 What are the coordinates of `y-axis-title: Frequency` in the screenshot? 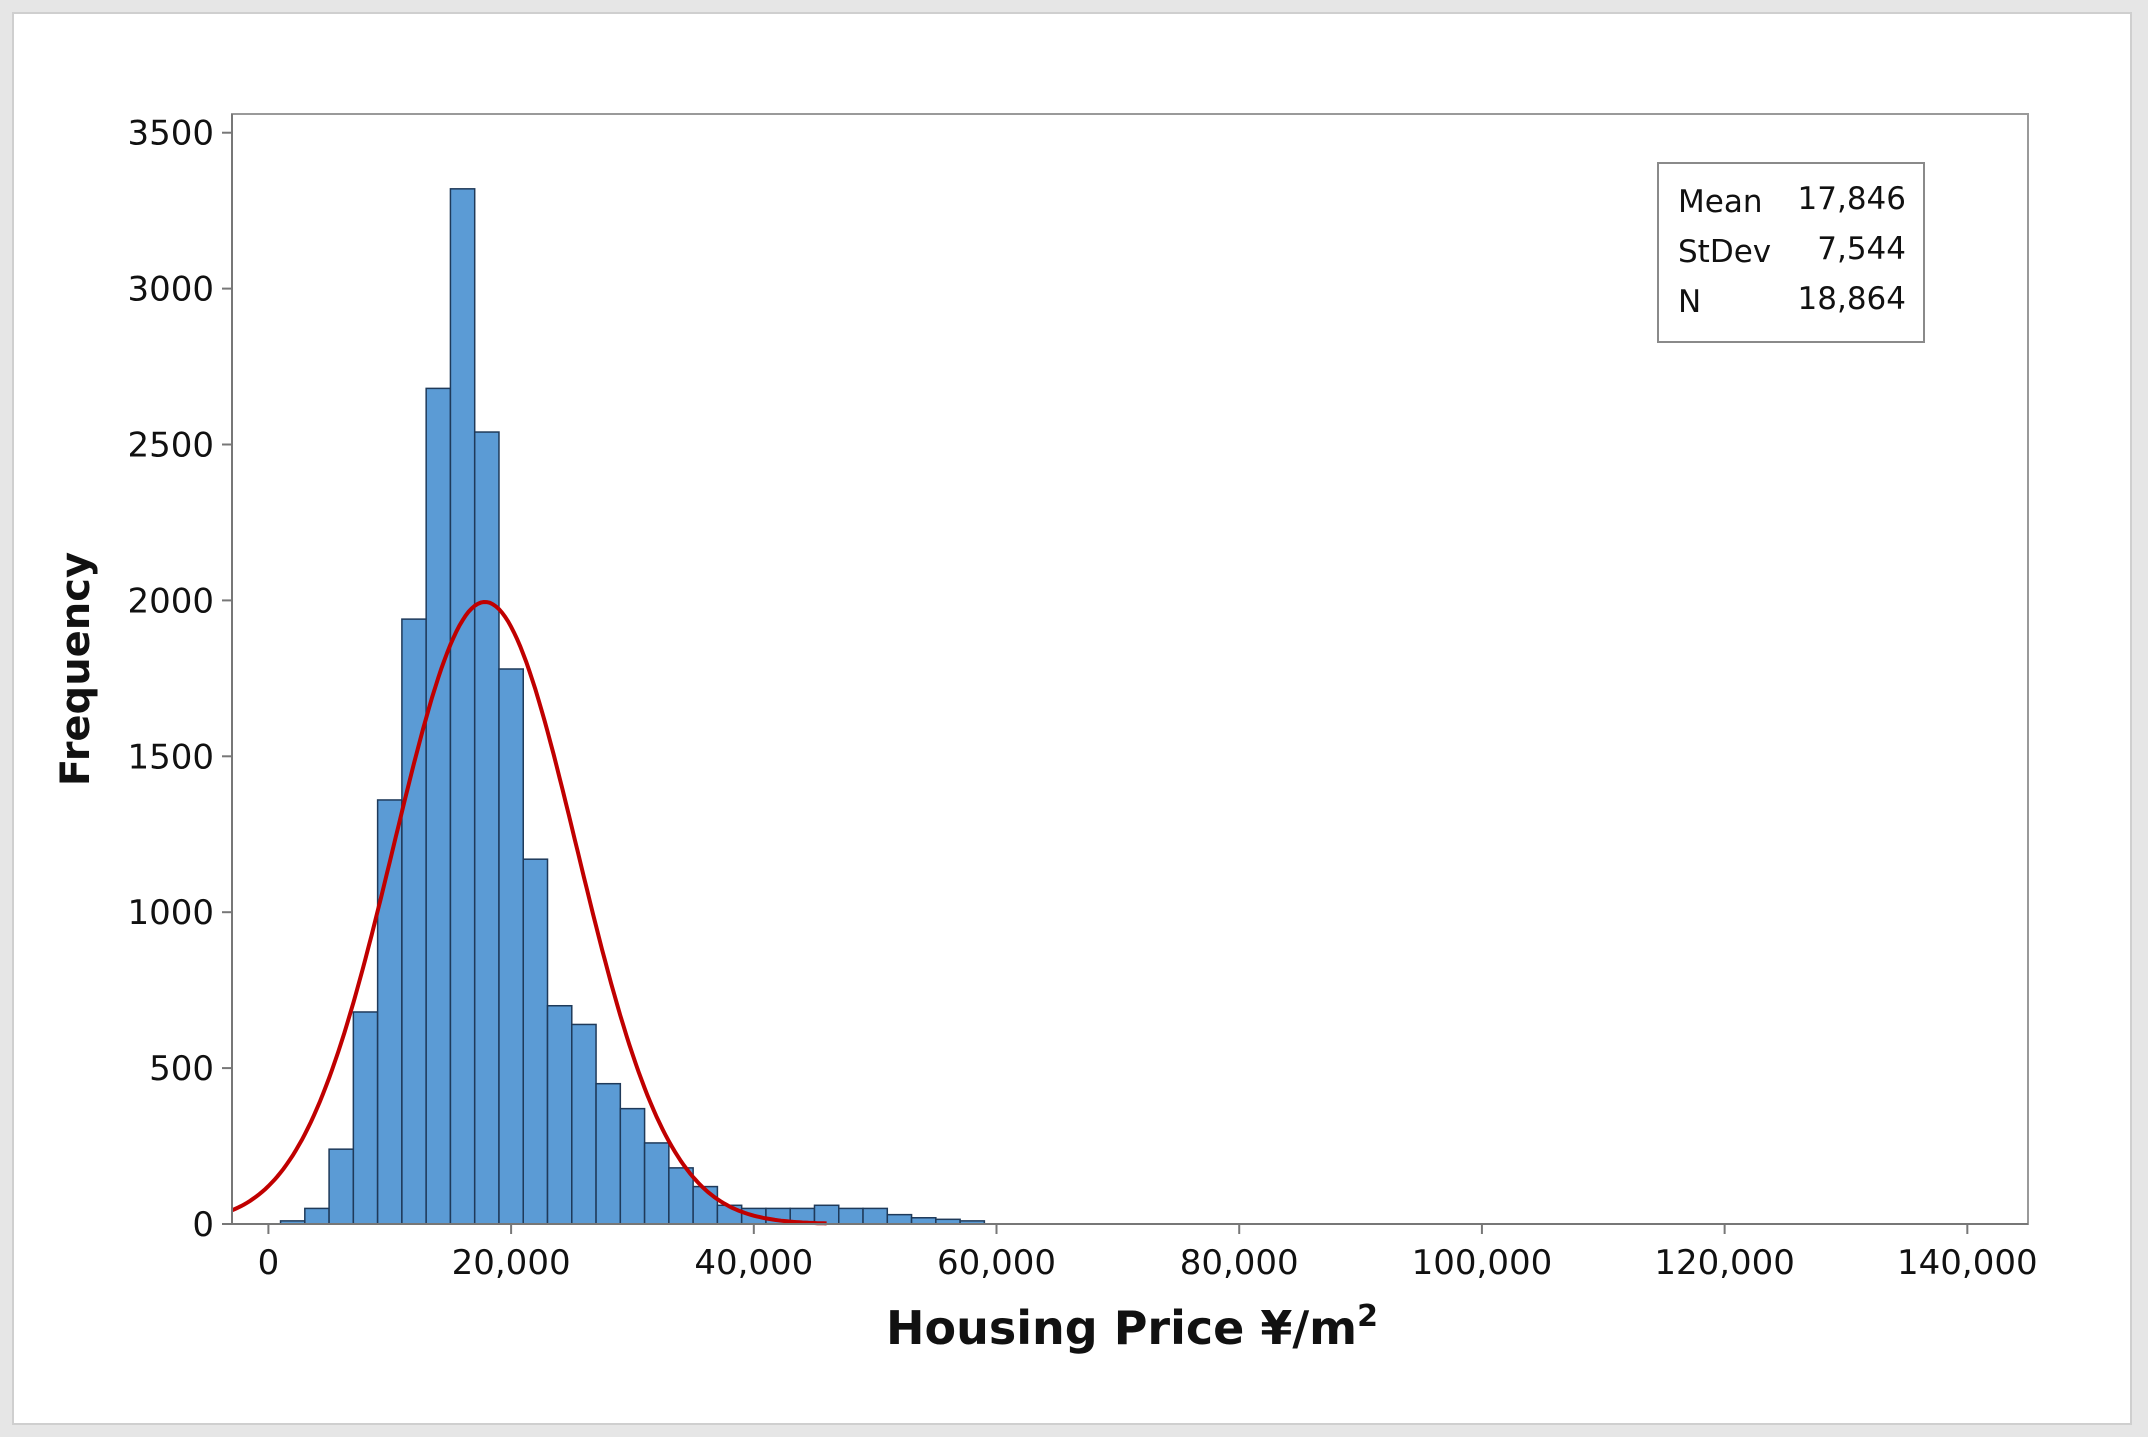 It's located at (76, 669).